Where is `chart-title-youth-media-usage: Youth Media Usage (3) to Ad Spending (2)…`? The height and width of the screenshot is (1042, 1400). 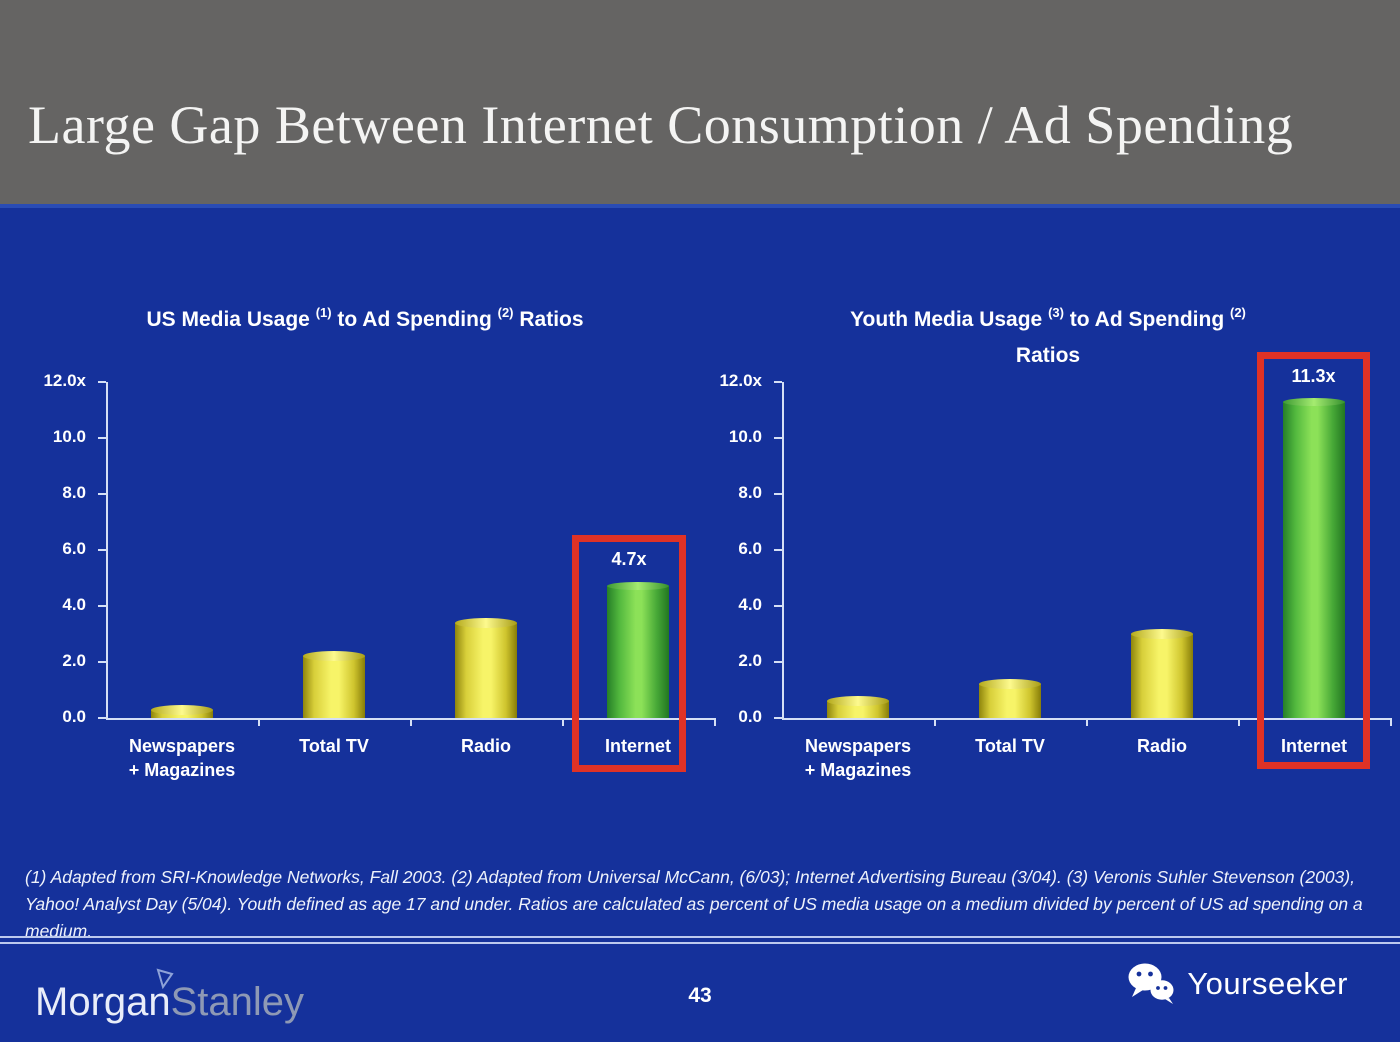
chart-title-youth-media-usage: Youth Media Usage (3) to Ad Spending (2)… is located at coordinates (1048, 336).